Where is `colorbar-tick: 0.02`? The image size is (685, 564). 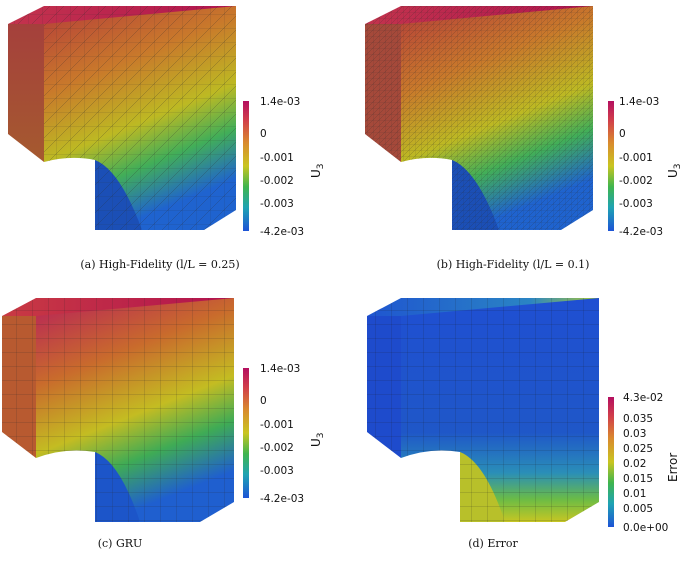 colorbar-tick: 0.02 is located at coordinates (634, 464).